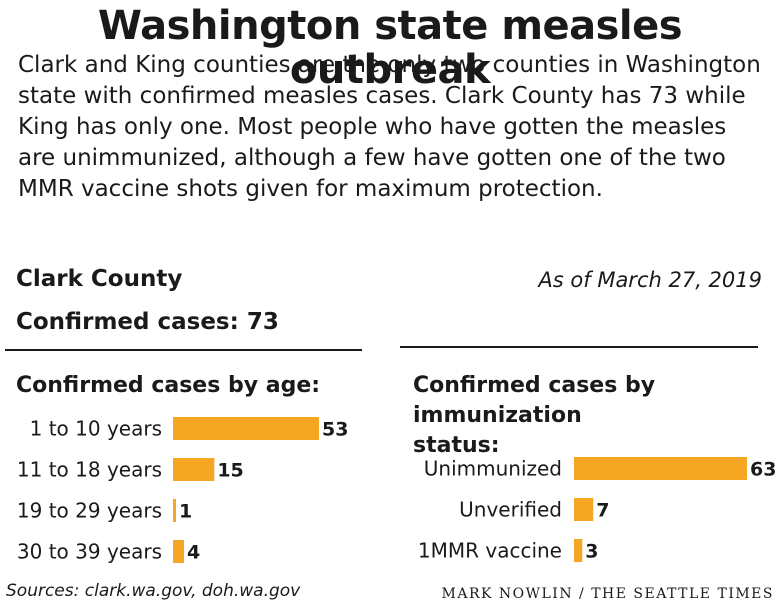 This screenshot has width=780, height=608. What do you see at coordinates (89, 470) in the screenshot?
I see `category-label-11-to-18-years: 11 to 18 years` at bounding box center [89, 470].